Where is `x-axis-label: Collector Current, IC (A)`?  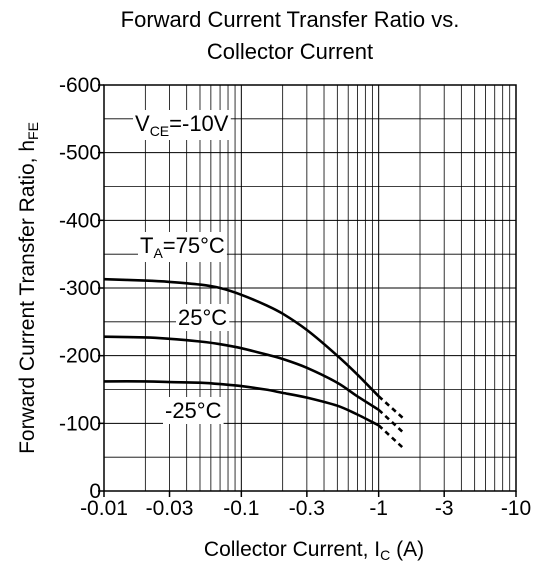
x-axis-label: Collector Current, IC (A) is located at coordinates (314, 550).